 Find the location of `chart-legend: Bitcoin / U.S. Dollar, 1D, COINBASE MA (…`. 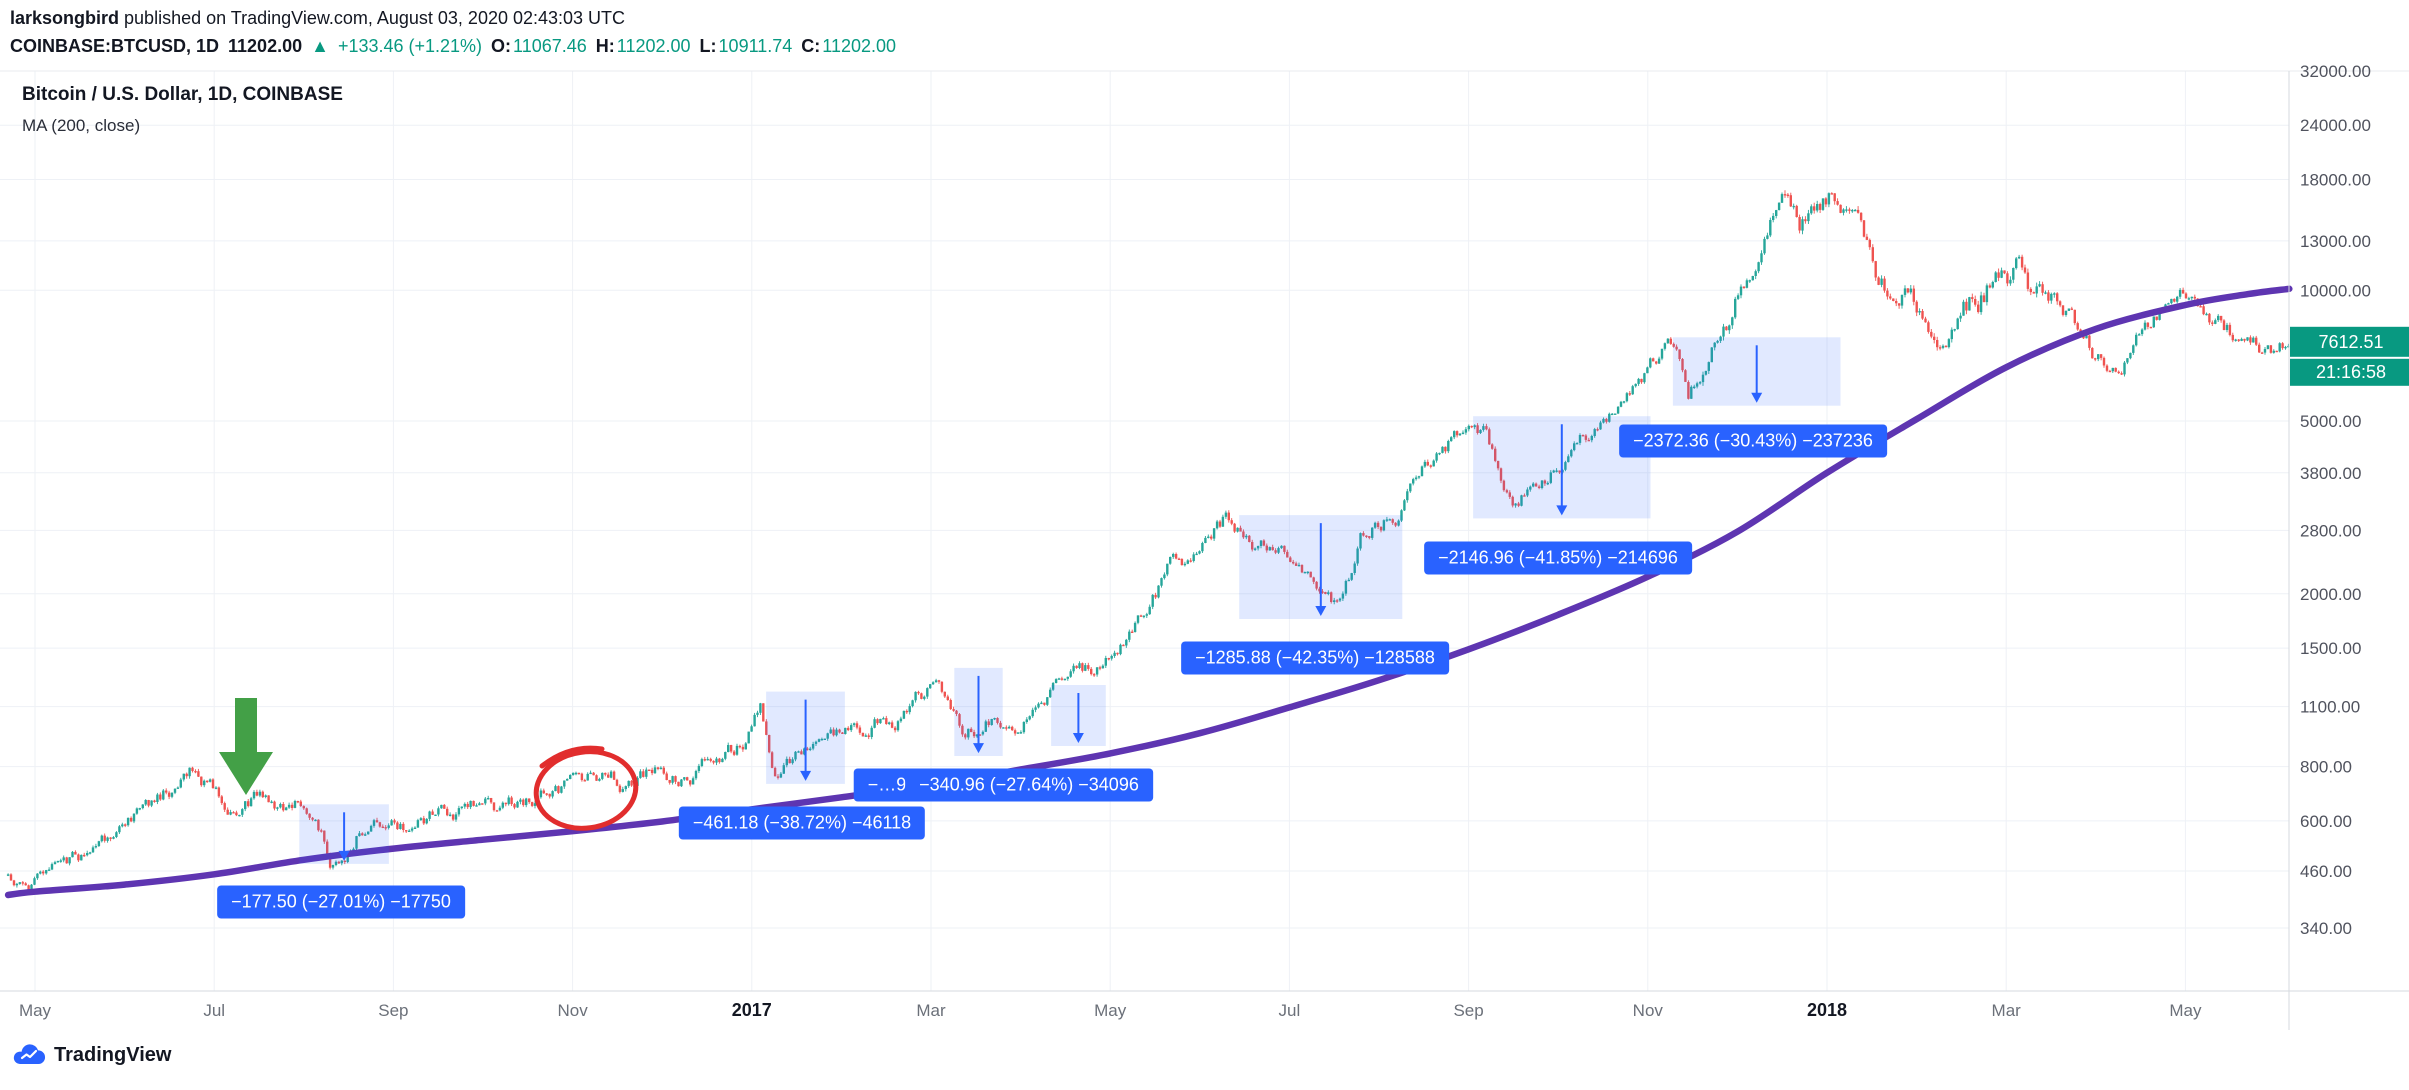

chart-legend: Bitcoin / U.S. Dollar, 1D, COINBASE MA (… is located at coordinates (182, 110).